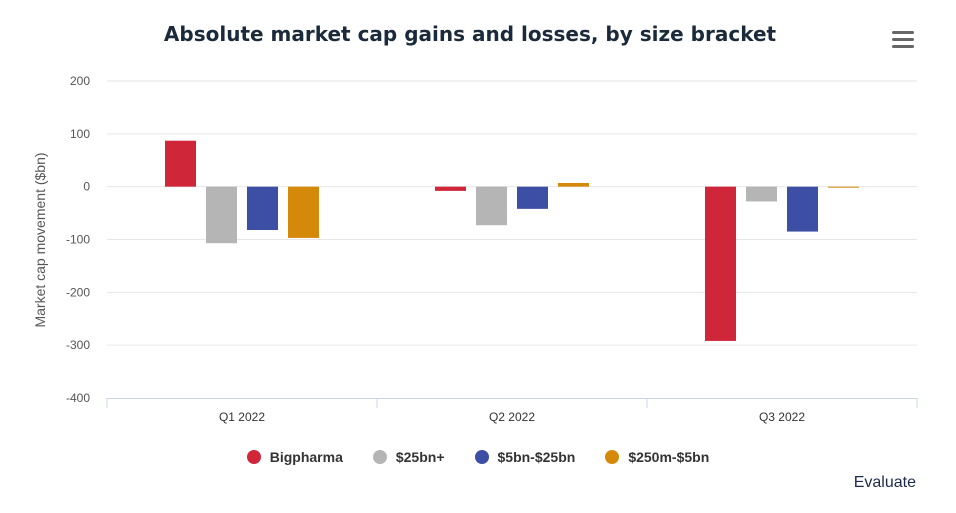 The image size is (956, 513). What do you see at coordinates (86, 187) in the screenshot?
I see `y-tick-label: 0` at bounding box center [86, 187].